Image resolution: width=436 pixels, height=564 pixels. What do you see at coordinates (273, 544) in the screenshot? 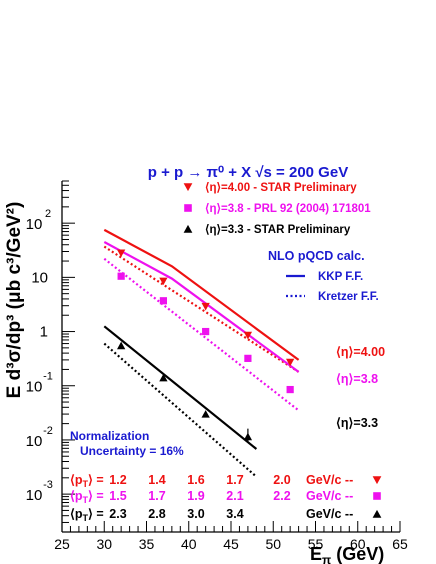
I see `x-tick-label: 50` at bounding box center [273, 544].